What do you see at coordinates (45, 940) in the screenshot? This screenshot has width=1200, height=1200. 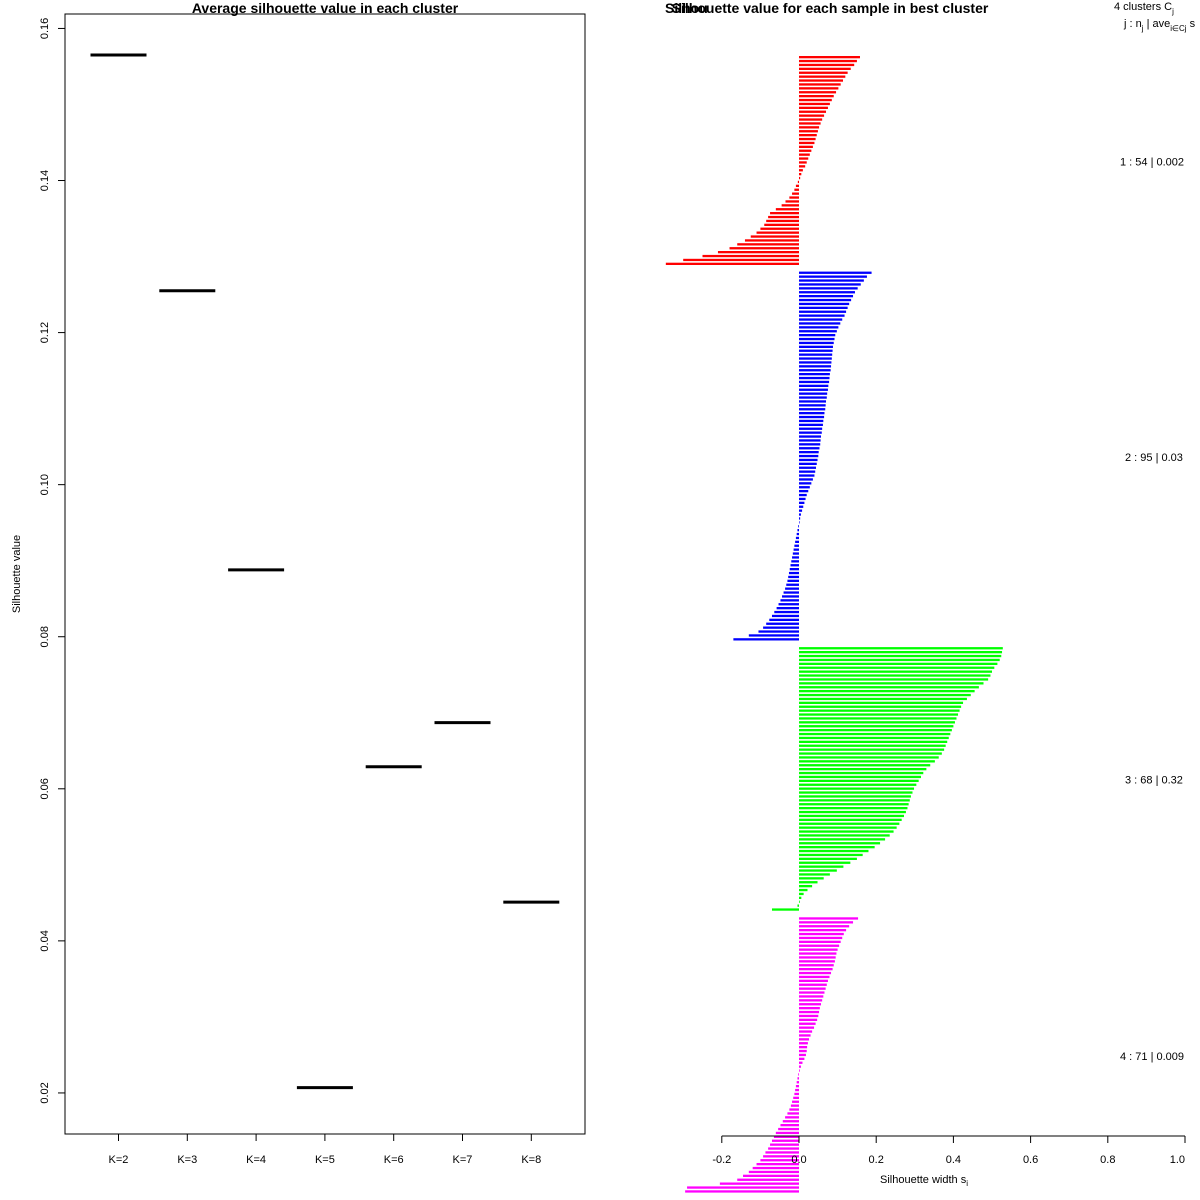 I see `left-y-tick-label: 0.04` at bounding box center [45, 940].